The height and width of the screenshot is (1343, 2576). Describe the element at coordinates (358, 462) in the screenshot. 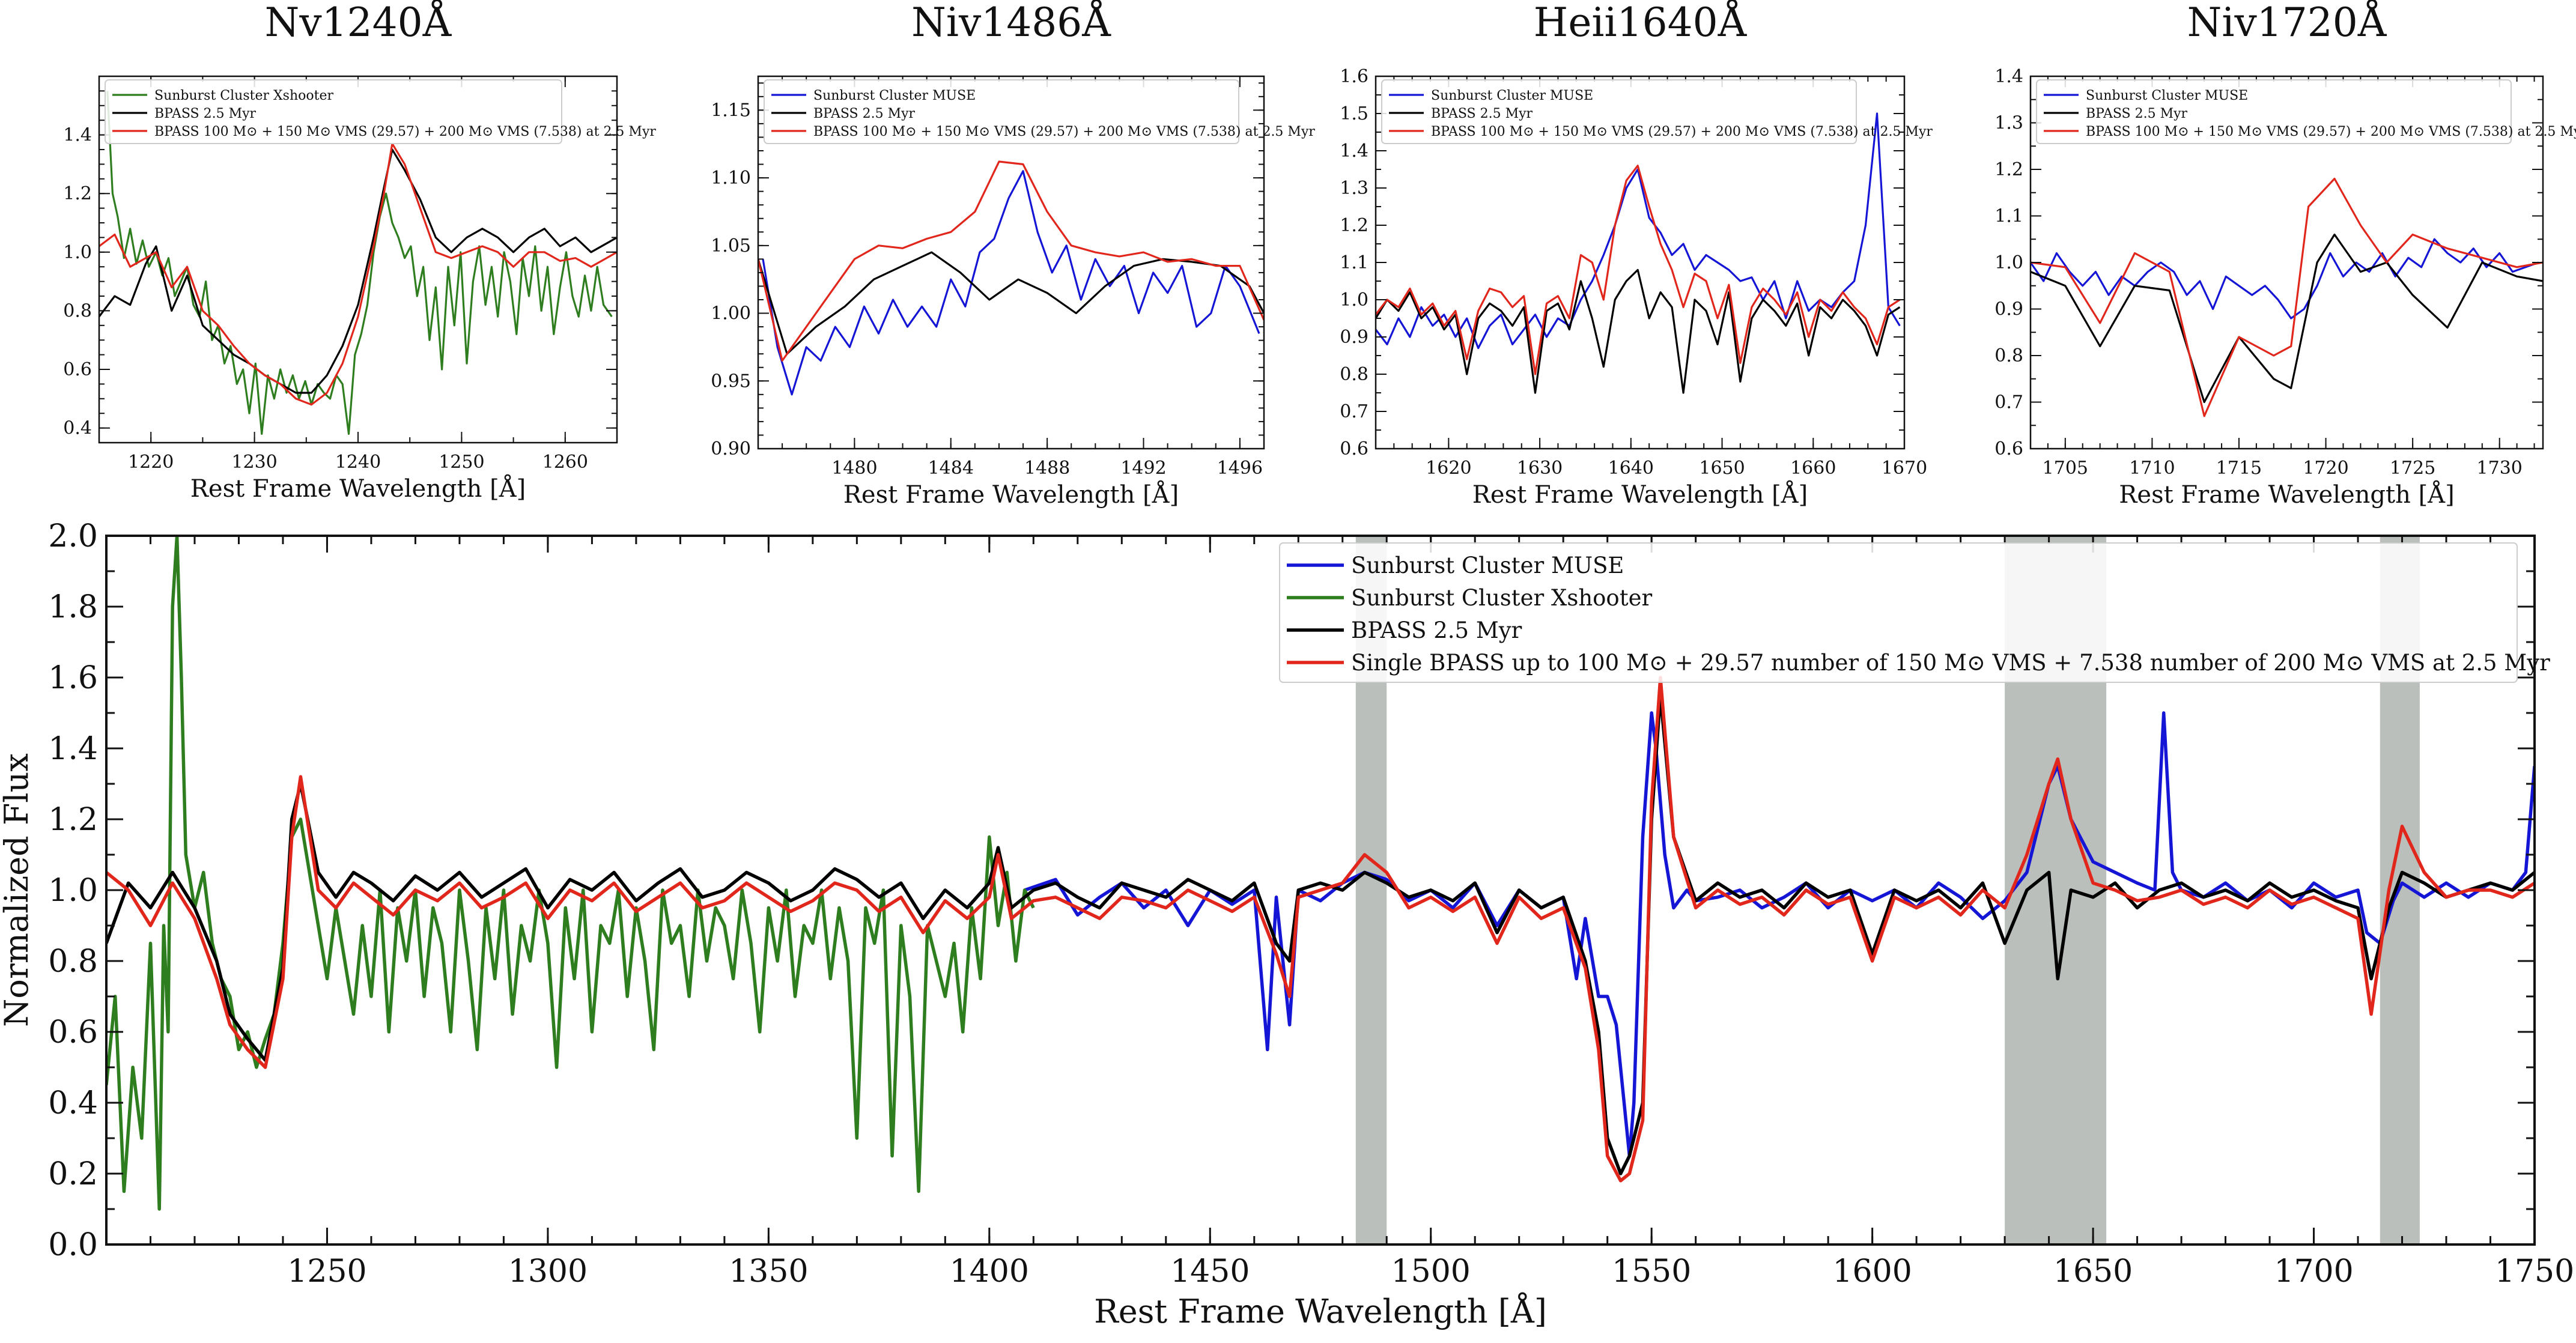

I see `x-tick-label: 1240` at that location.